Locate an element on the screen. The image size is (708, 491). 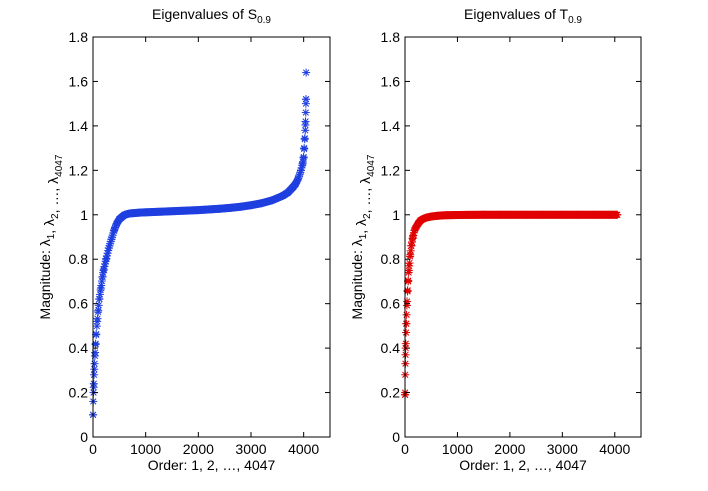
x-tick-label: 0 is located at coordinates (405, 449).